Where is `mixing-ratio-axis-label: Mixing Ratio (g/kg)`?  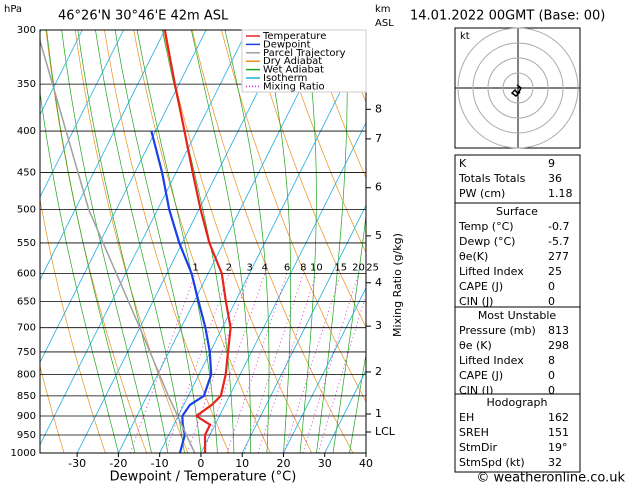
mixing-ratio-axis-label: Mixing Ratio (g/kg) is located at coordinates (397, 285).